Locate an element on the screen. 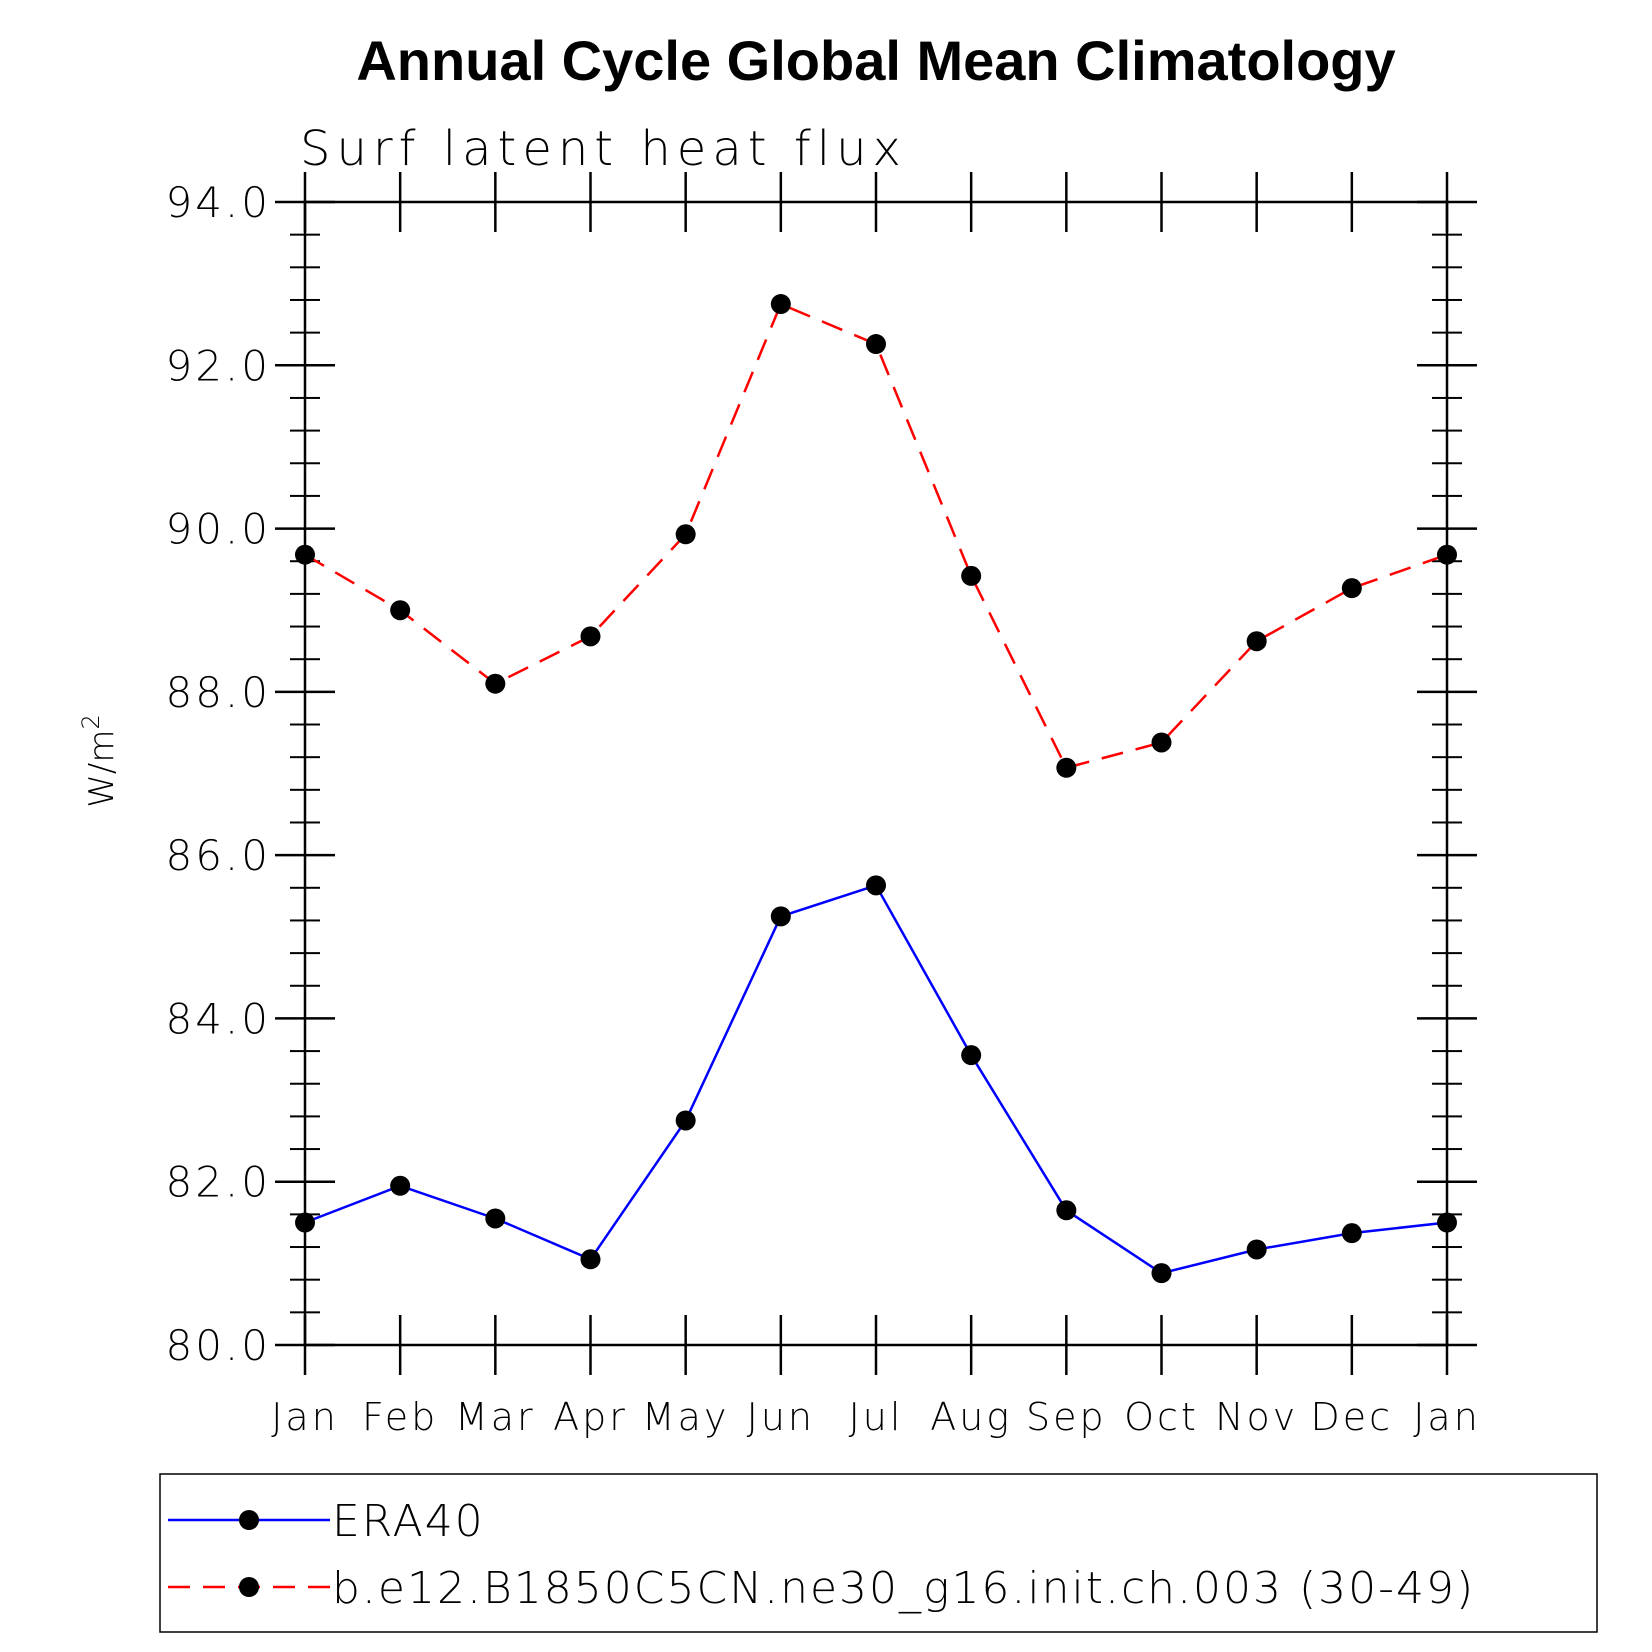 This screenshot has height=1652, width=1652. y-tick-label: 94.0 is located at coordinates (218, 202).